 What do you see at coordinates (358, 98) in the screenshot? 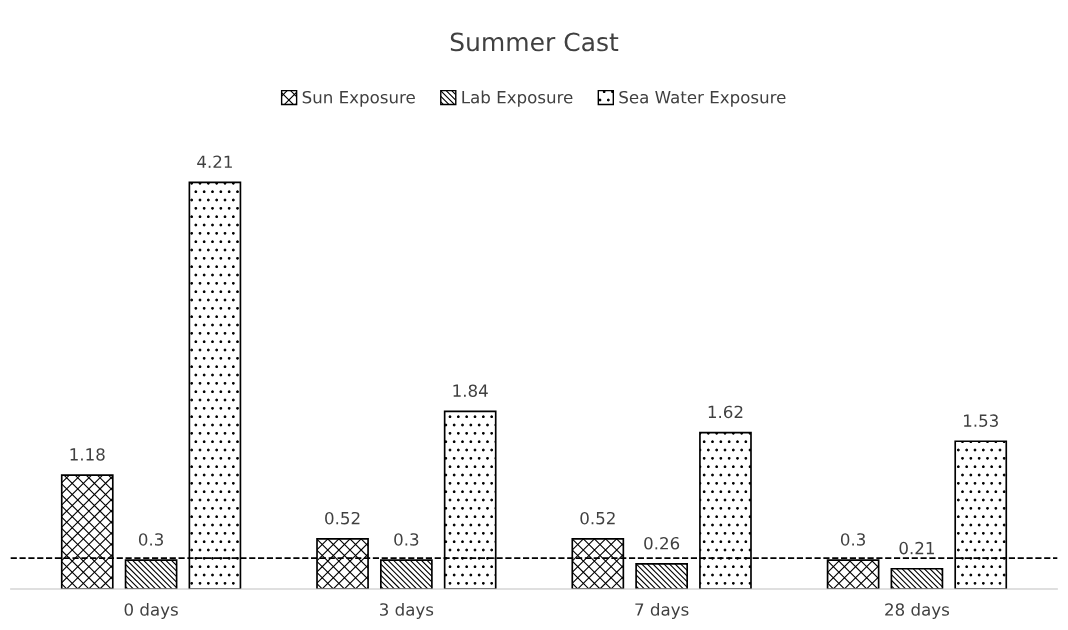
I see `legend-label: Sun Exposure` at bounding box center [358, 98].